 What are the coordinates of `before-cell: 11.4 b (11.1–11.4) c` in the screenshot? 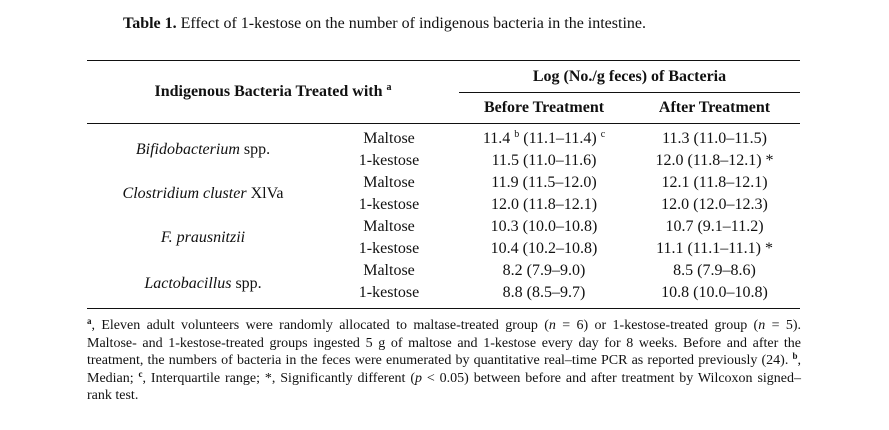 It's located at (544, 137).